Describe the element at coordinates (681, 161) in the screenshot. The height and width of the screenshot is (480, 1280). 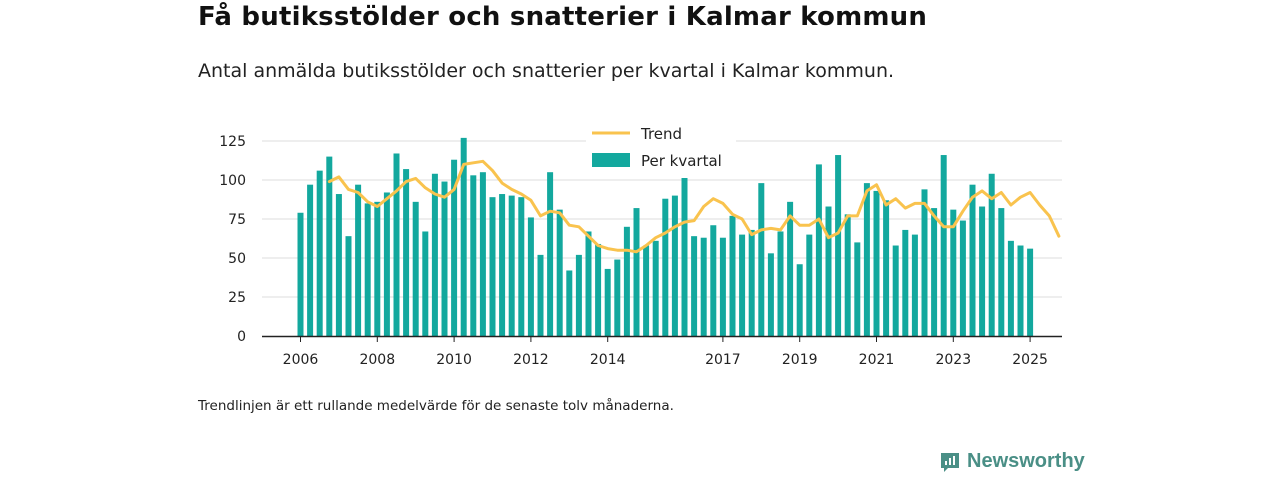
I see `legend-bar-label: Per kvartal` at that location.